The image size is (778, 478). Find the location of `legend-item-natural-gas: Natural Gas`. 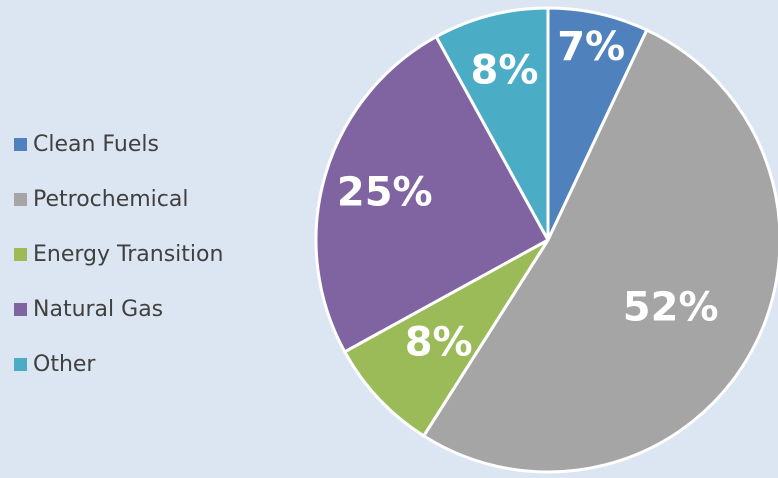

legend-item-natural-gas: Natural Gas is located at coordinates (118, 309).